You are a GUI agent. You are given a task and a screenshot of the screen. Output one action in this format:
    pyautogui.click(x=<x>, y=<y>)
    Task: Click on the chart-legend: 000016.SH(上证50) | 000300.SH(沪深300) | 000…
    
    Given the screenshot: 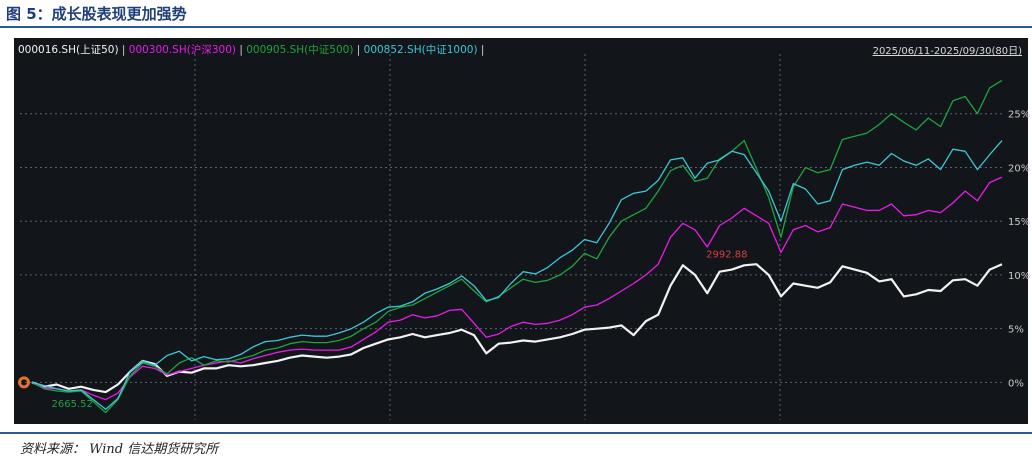 What is the action you would take?
    pyautogui.click(x=251, y=49)
    